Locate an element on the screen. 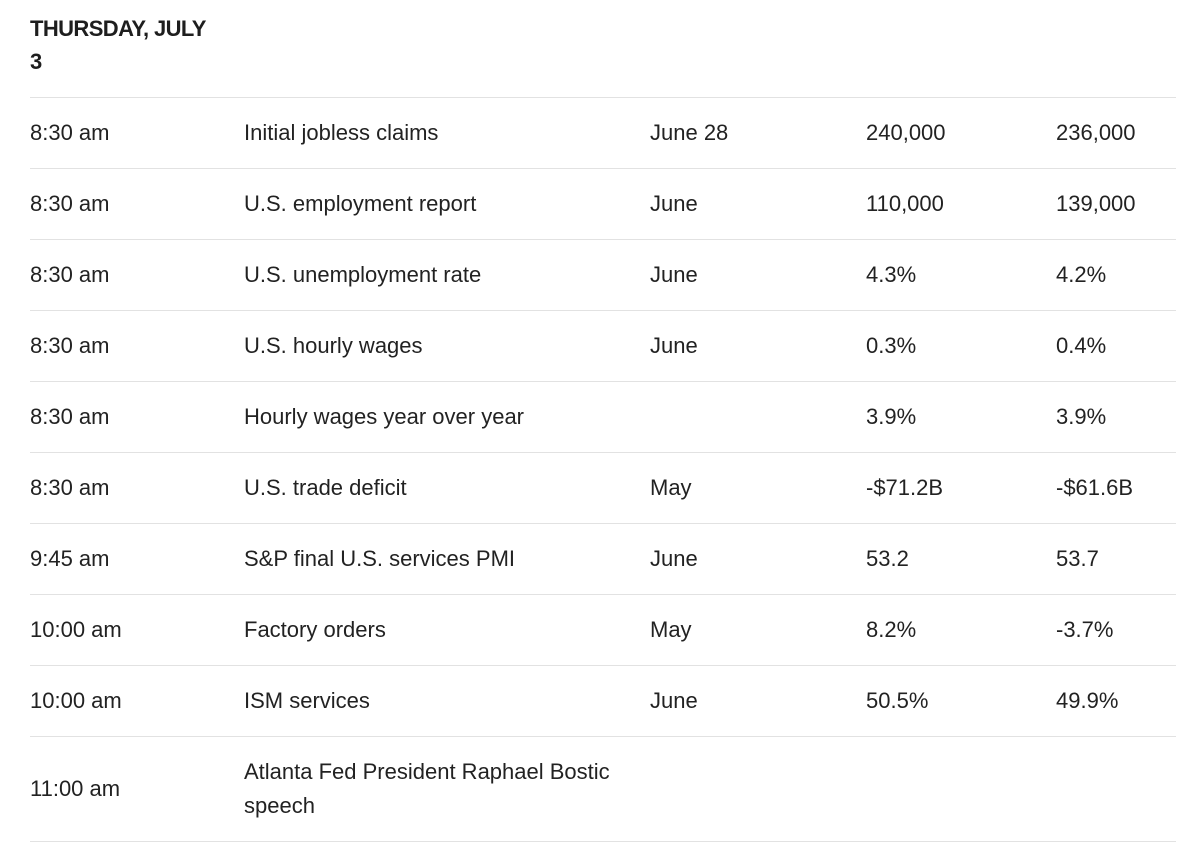  previous-cell: -3.7% is located at coordinates (1085, 629).